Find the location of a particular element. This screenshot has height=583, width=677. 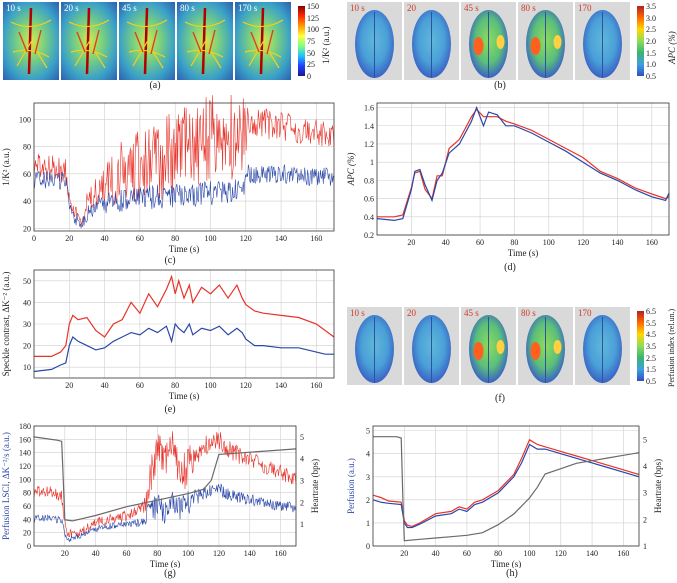

xtick-e-1: 40 is located at coordinates (105, 385).